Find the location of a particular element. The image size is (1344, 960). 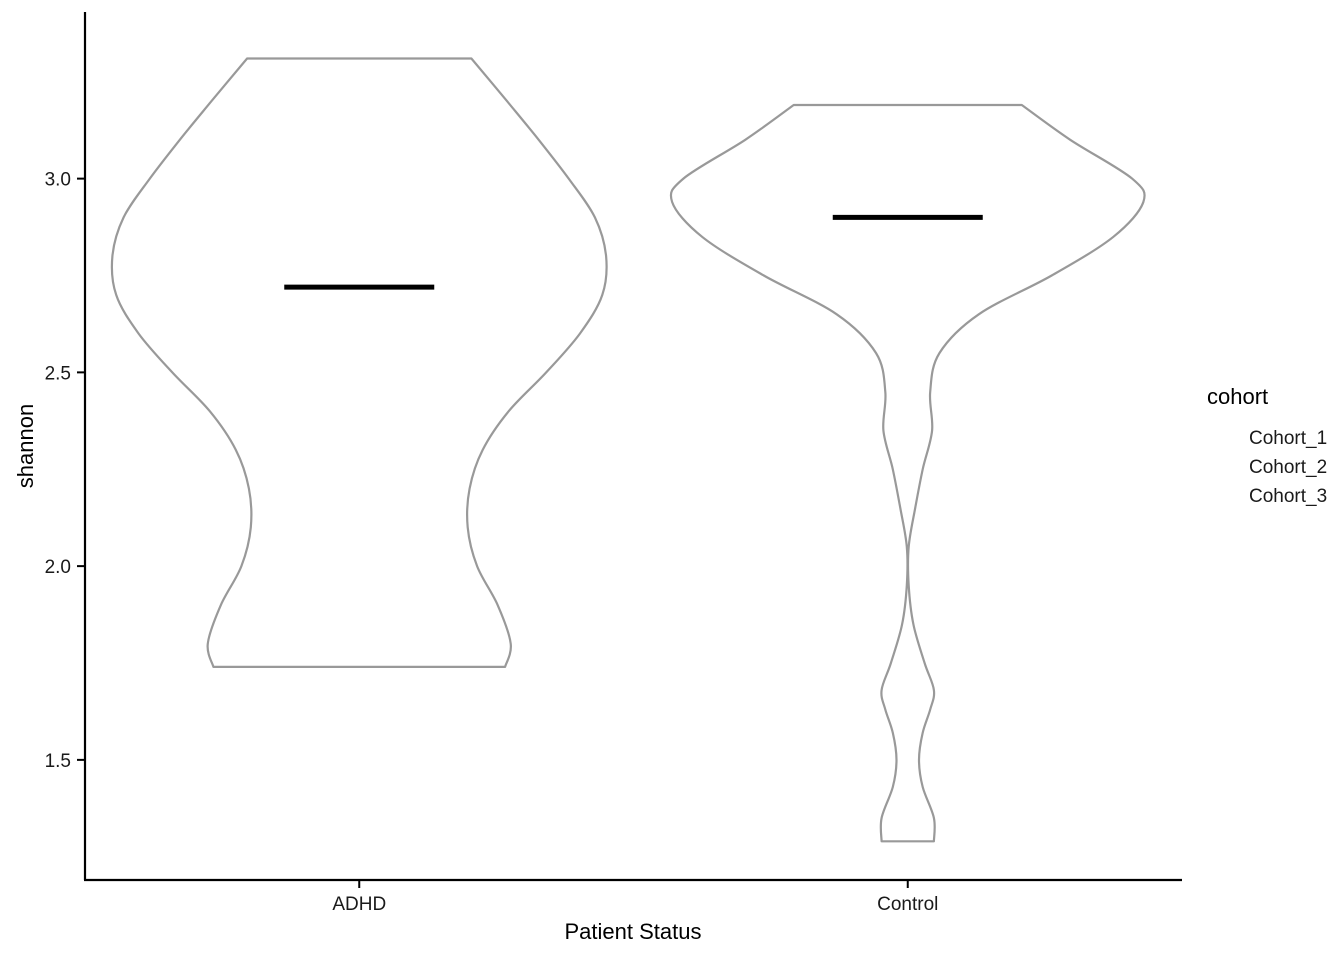

legend: cohort Cohort_1 Cohort_2 Cohort_3 is located at coordinates (1267, 445).